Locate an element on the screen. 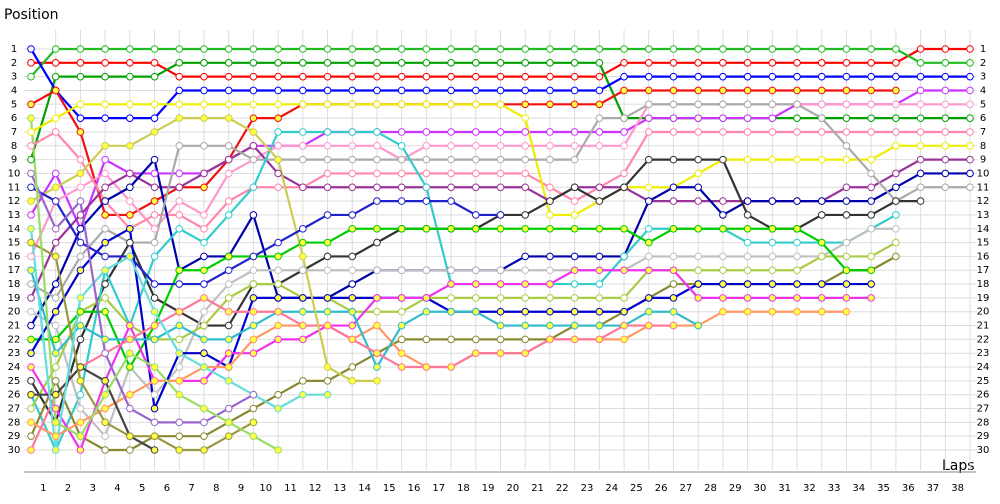 This screenshot has width=1000, height=504. x-tick-label: 4 is located at coordinates (117, 488).